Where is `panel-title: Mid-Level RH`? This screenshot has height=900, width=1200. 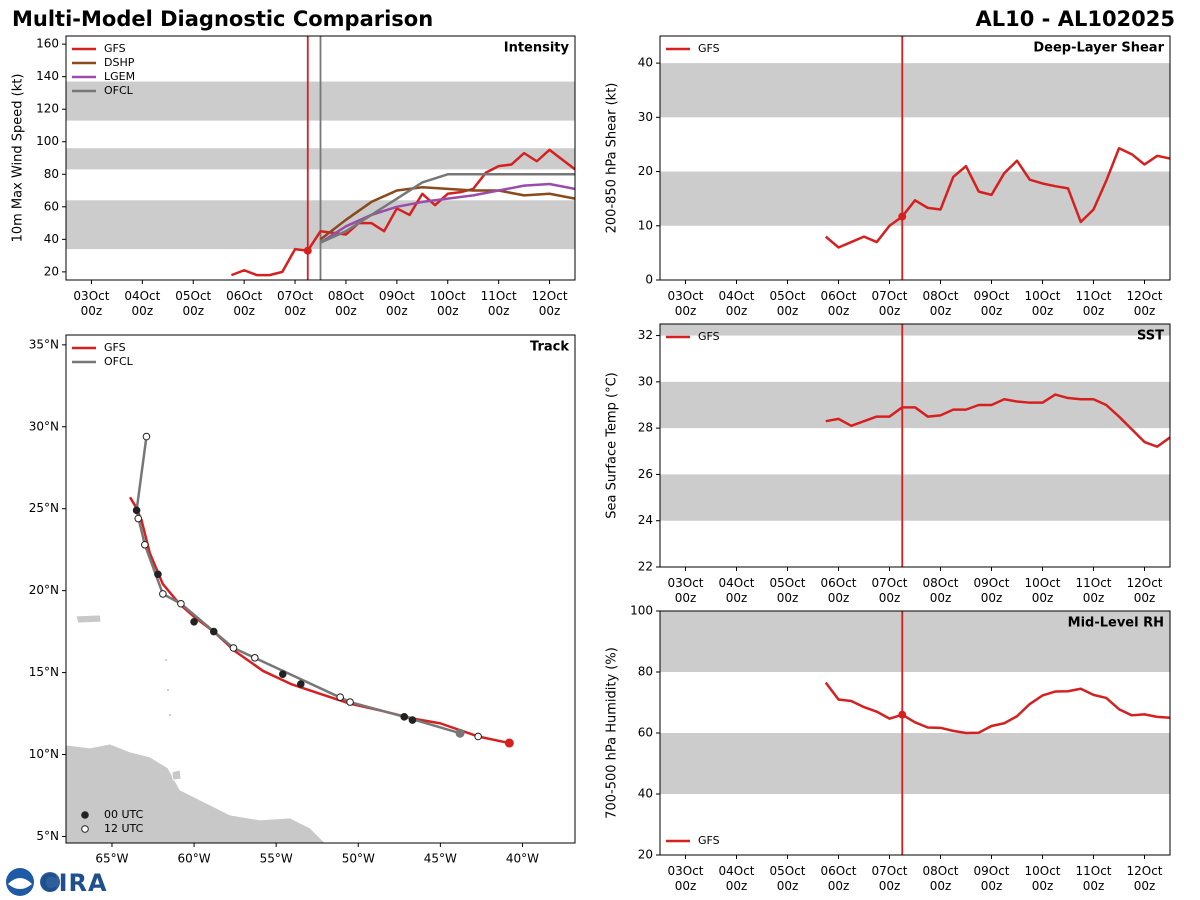
panel-title: Mid-Level RH is located at coordinates (1116, 623).